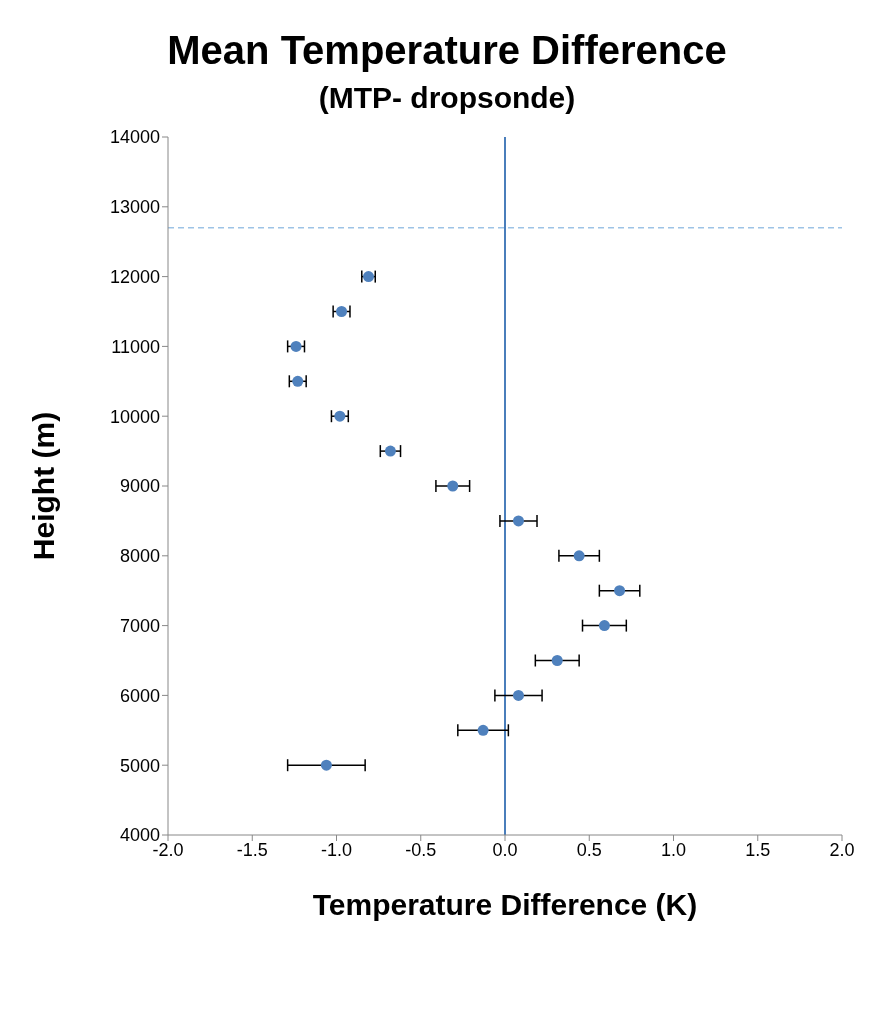 The width and height of the screenshot is (894, 1023). Describe the element at coordinates (139, 765) in the screenshot. I see `y-tick-label: 5000` at that location.